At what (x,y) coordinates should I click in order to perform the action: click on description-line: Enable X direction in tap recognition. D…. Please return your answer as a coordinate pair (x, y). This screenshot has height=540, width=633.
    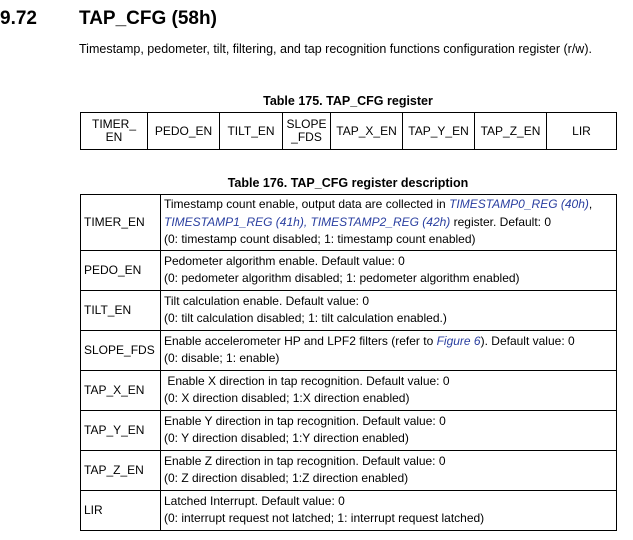
    Looking at the image, I should click on (307, 380).